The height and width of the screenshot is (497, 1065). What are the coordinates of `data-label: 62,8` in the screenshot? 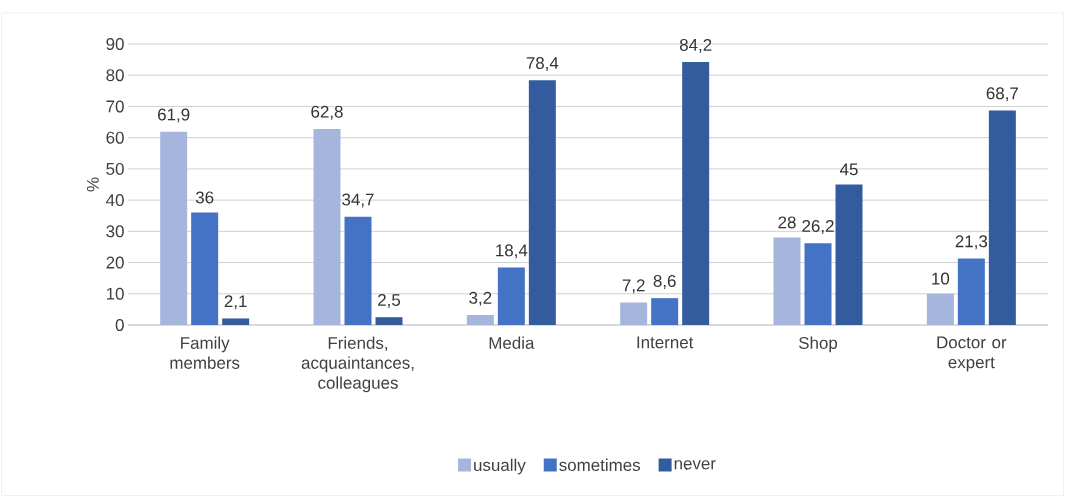 It's located at (327, 112).